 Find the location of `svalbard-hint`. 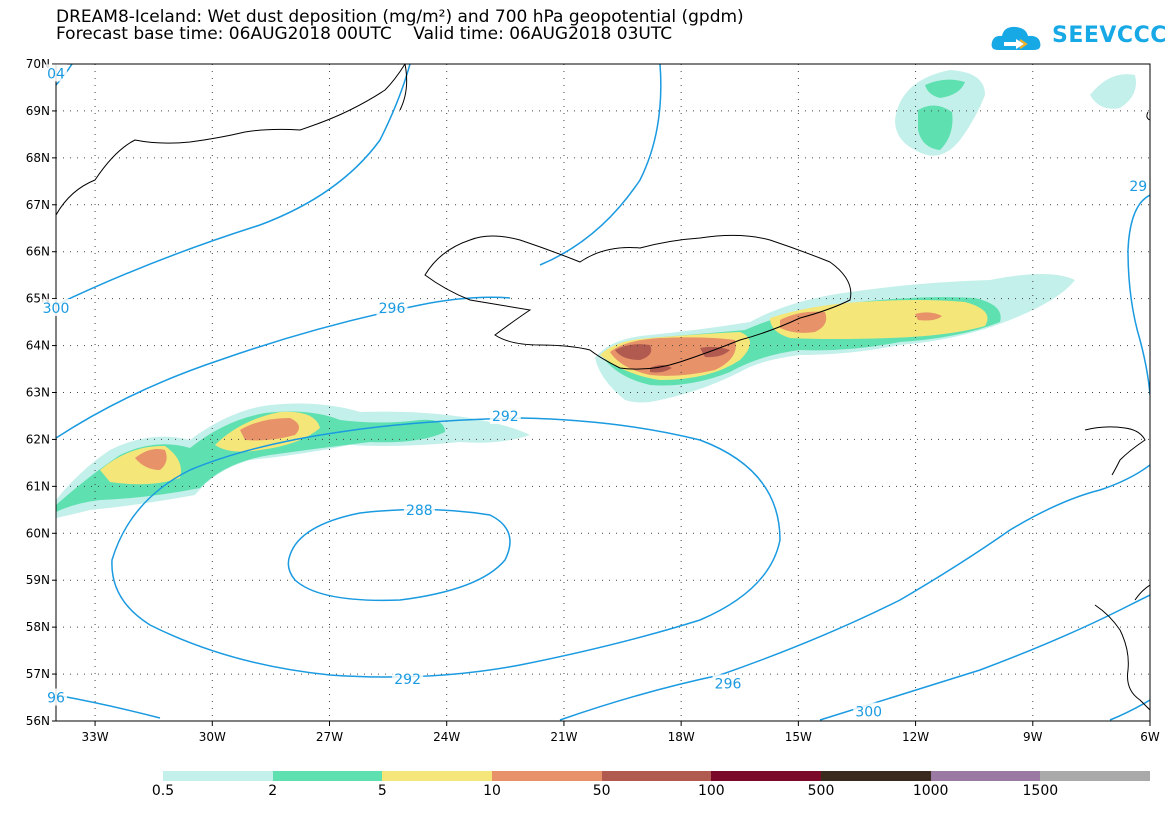

svalbard-hint is located at coordinates (1148, 116).